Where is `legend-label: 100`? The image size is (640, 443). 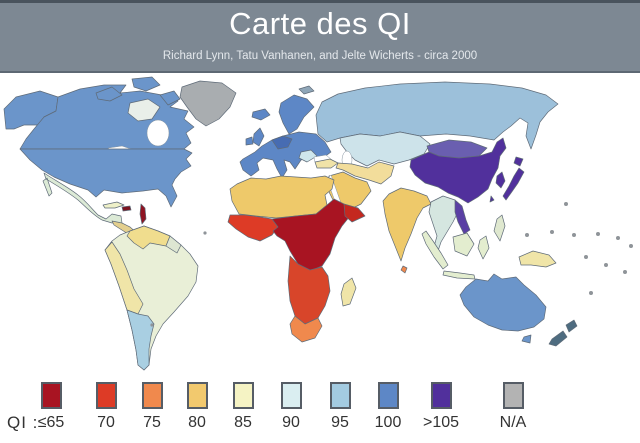
legend-label: 100 is located at coordinates (388, 422).